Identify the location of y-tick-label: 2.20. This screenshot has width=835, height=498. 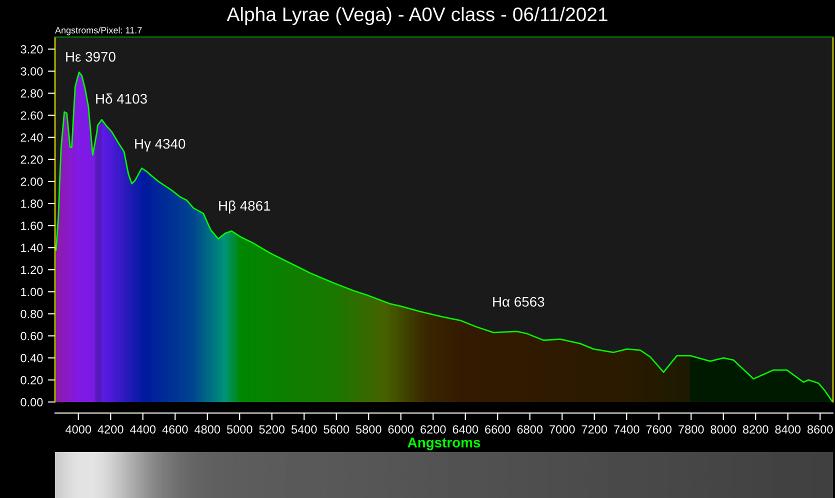
(31, 159).